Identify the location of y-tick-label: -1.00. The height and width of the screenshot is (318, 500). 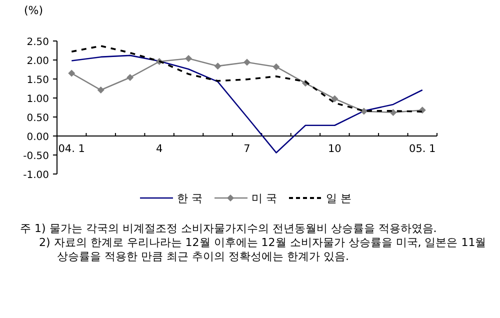
(36, 175).